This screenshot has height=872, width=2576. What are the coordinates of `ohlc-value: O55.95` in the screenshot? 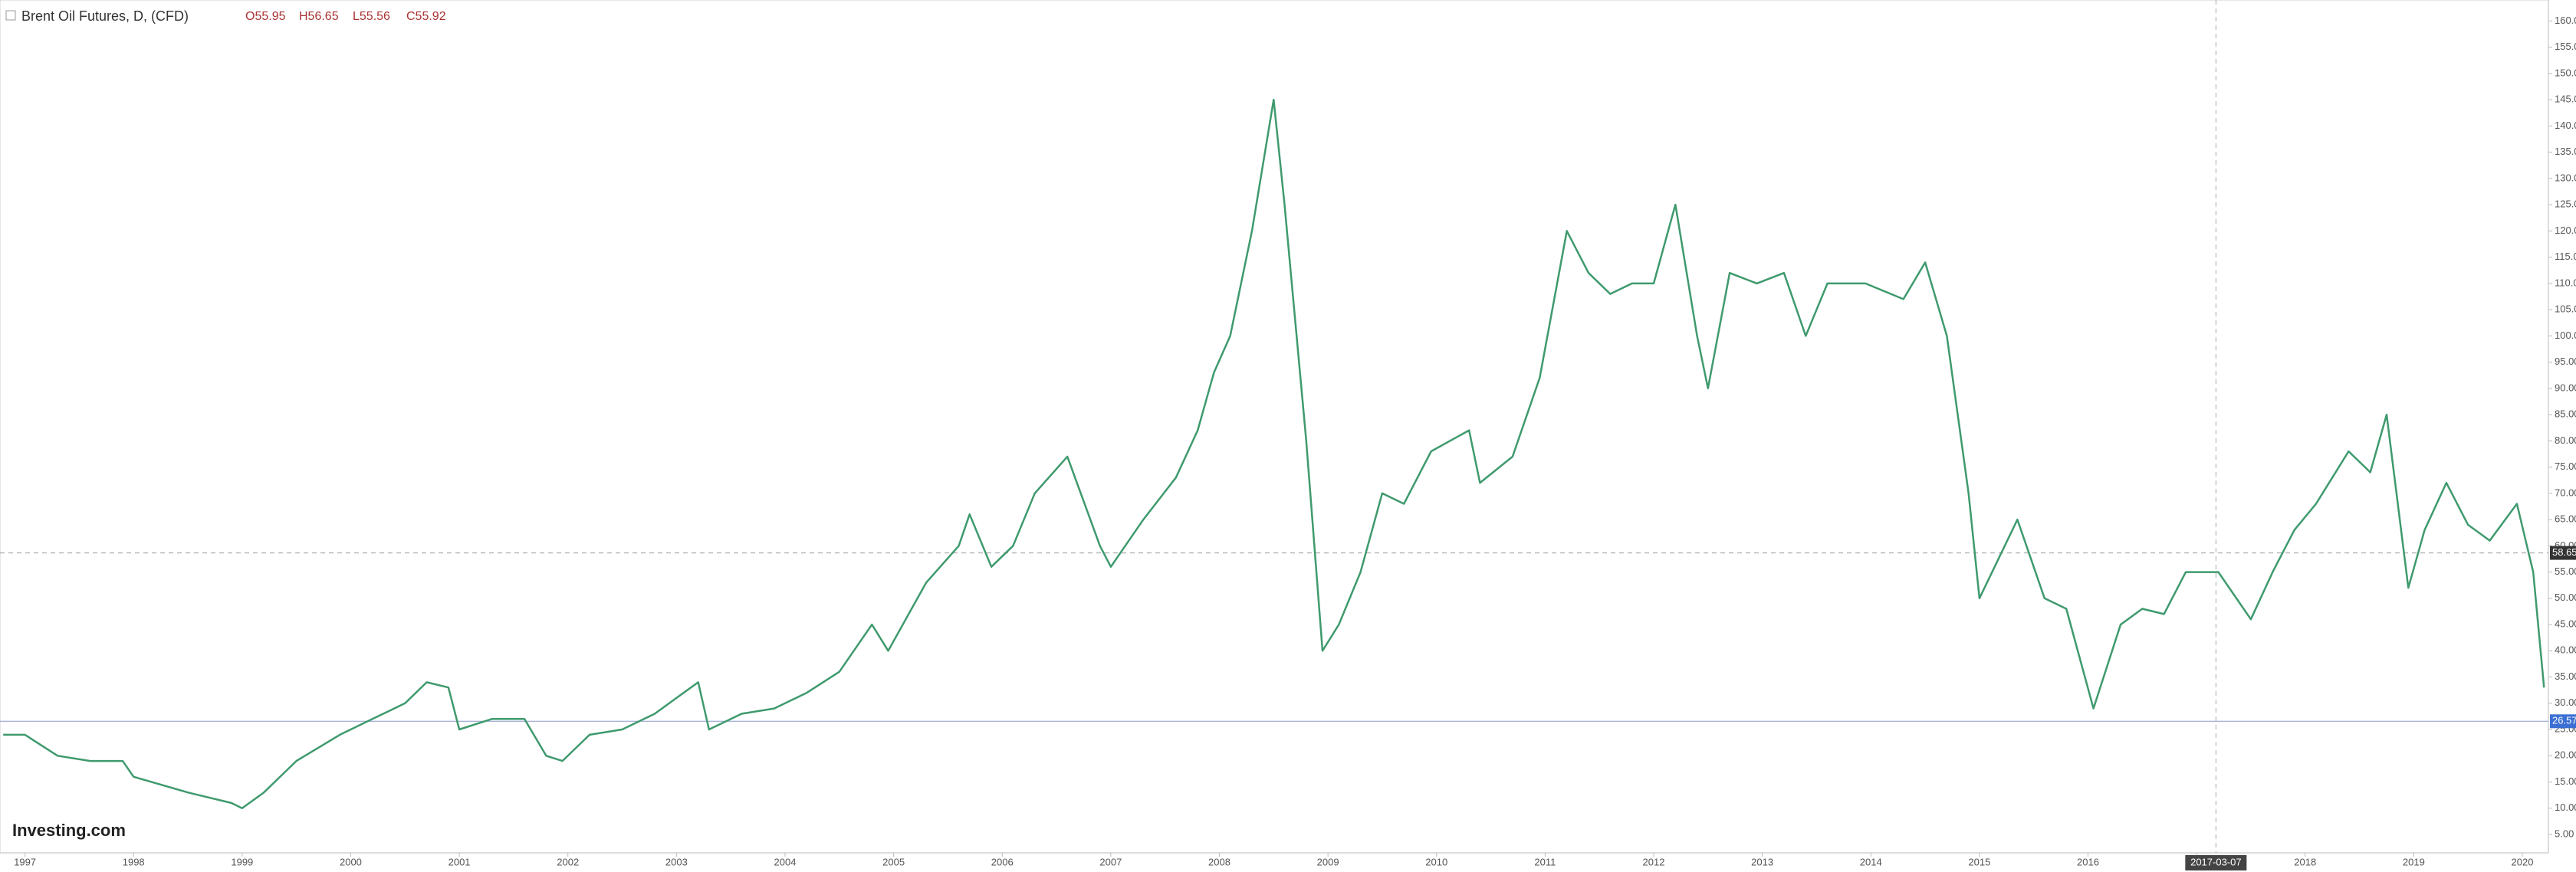 It's located at (265, 16).